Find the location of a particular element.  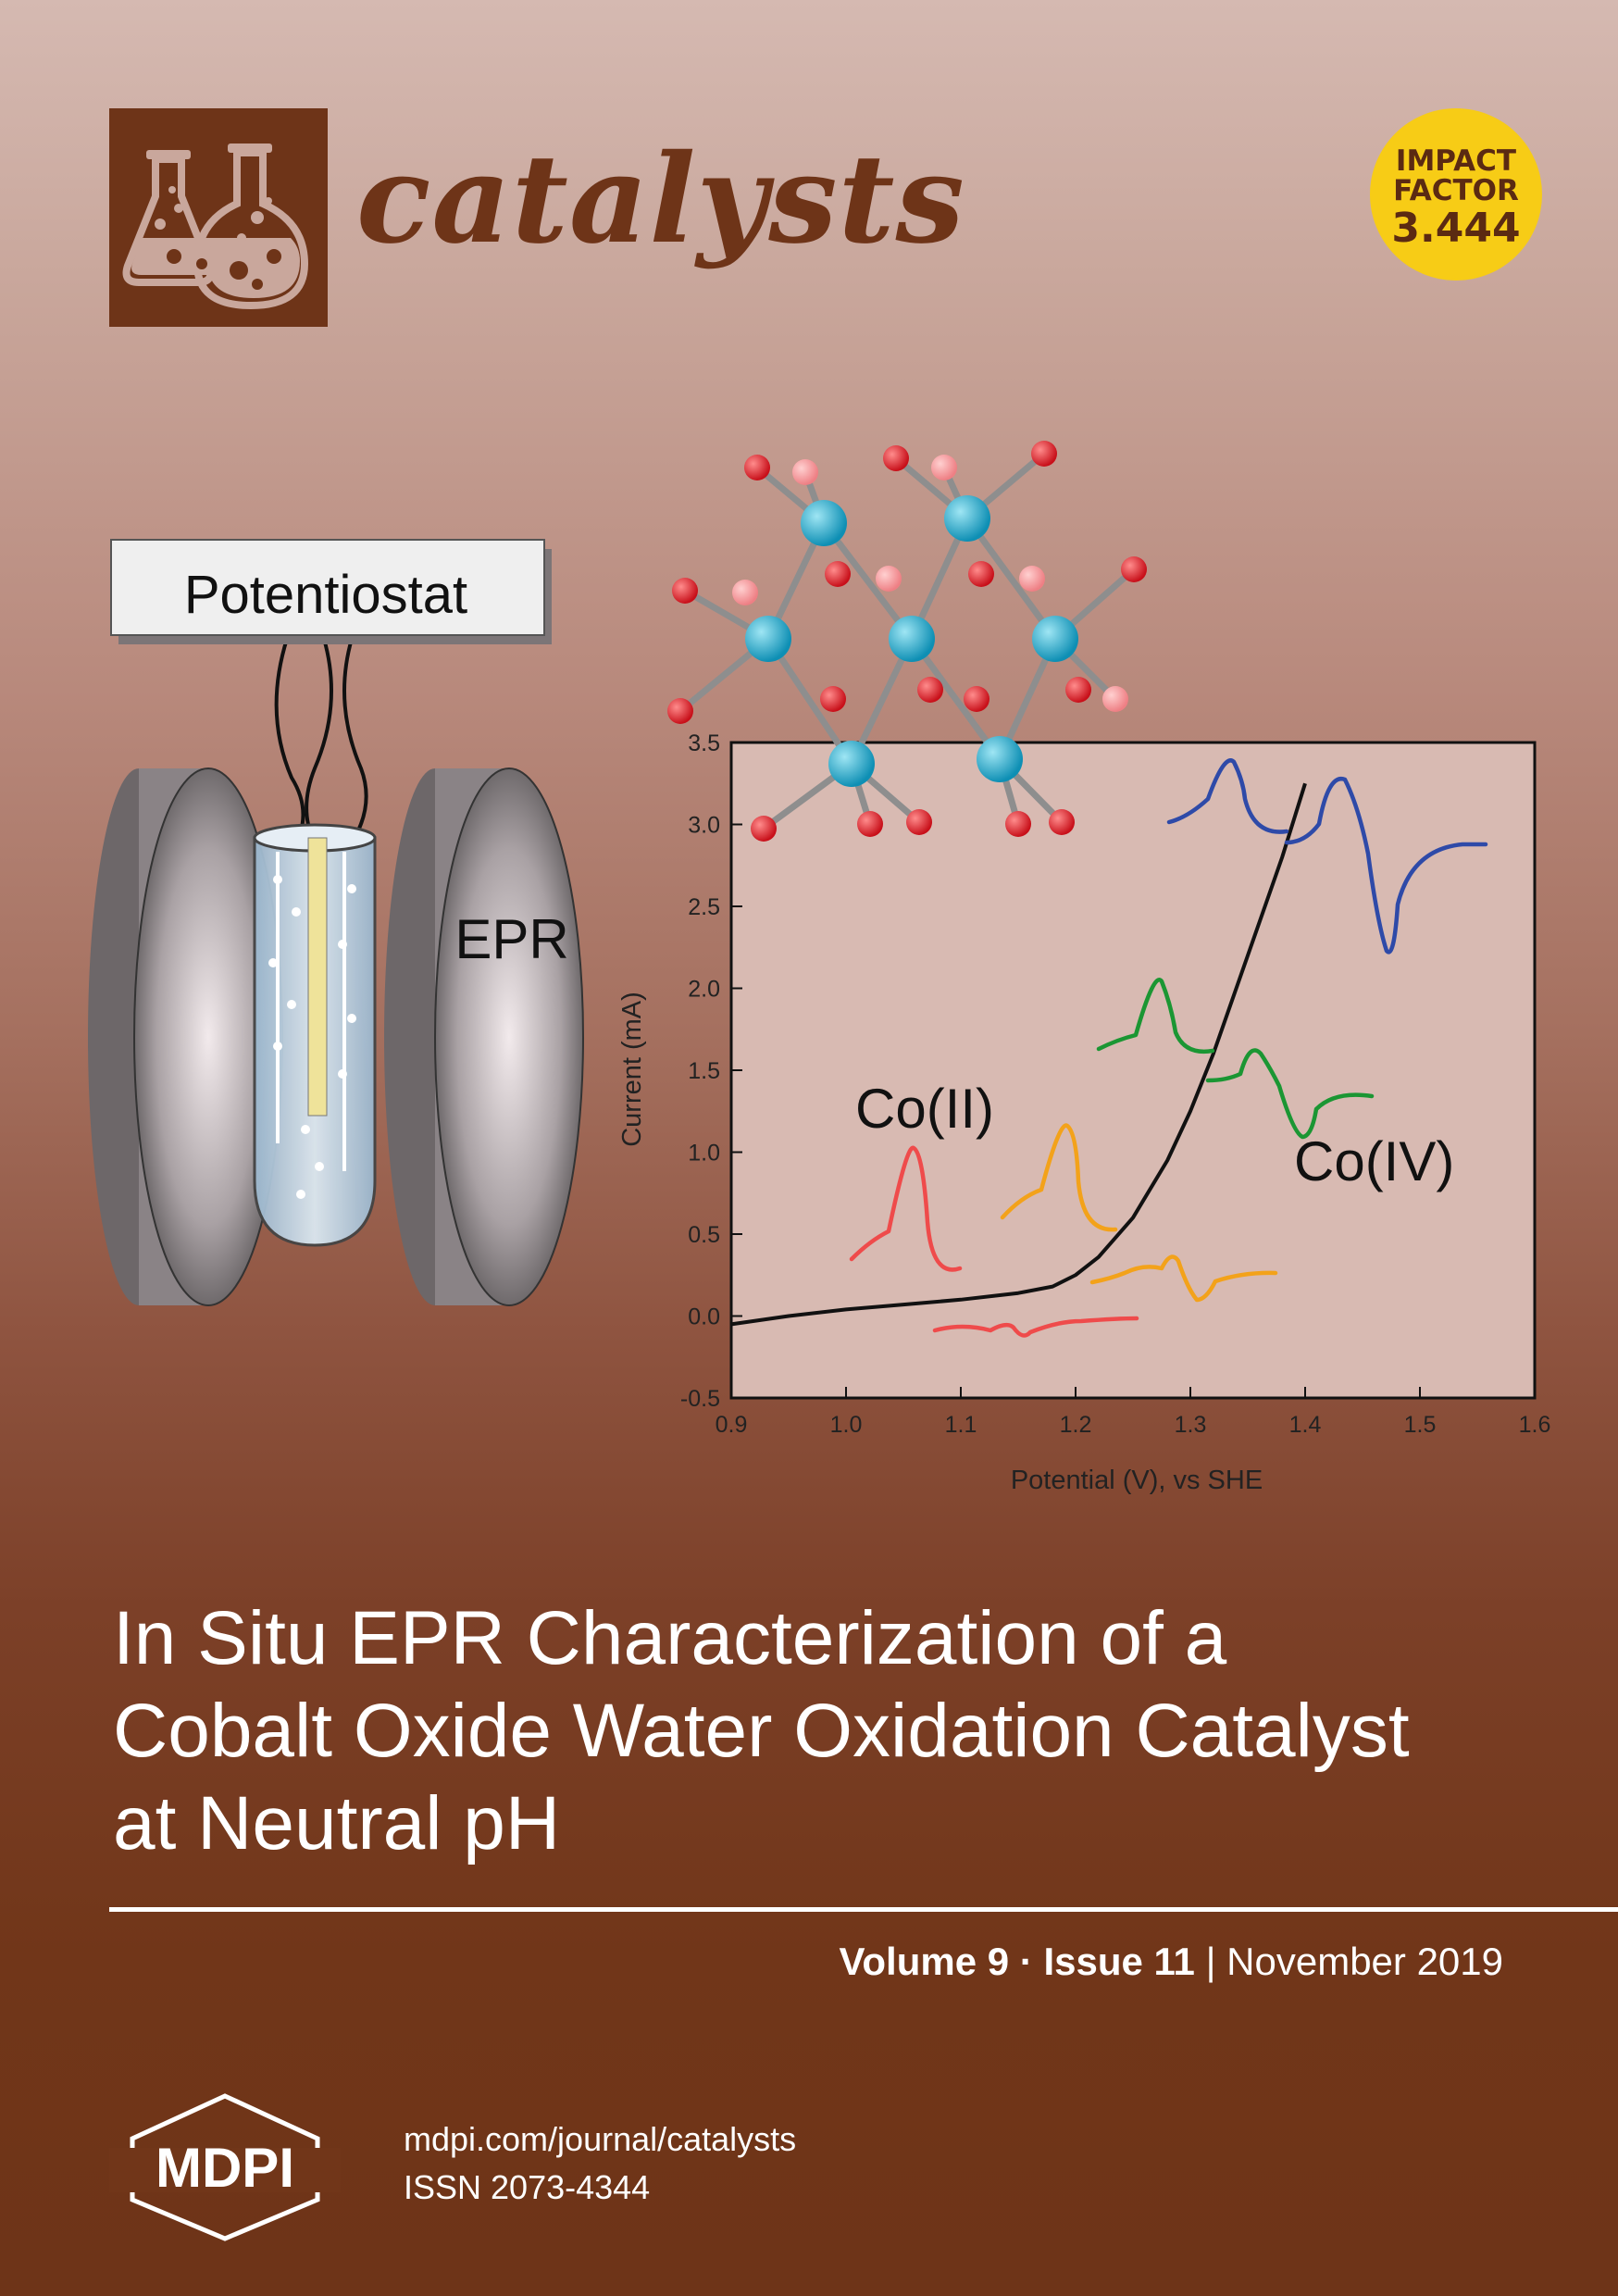

cobalt-oxide-structure is located at coordinates (907, 641).